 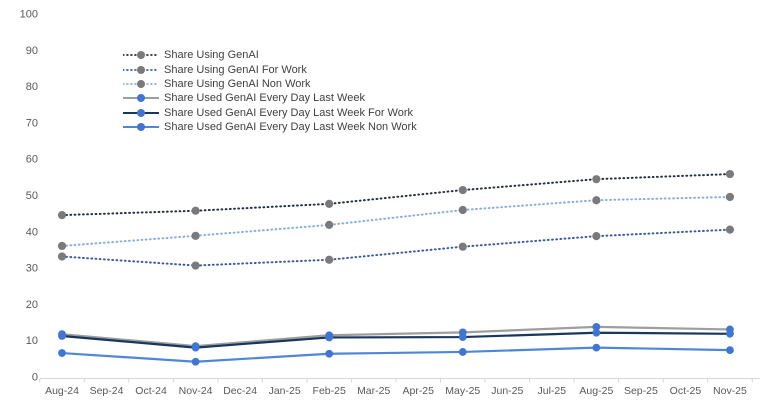 I want to click on legend-label: Share Using GenAI, so click(x=211, y=55).